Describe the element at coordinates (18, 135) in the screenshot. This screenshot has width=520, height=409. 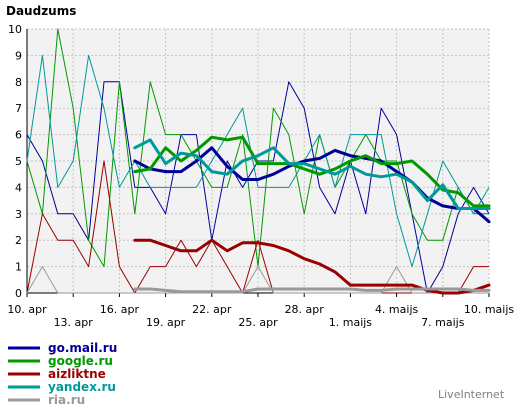
I see `y-tick-label: 6` at that location.